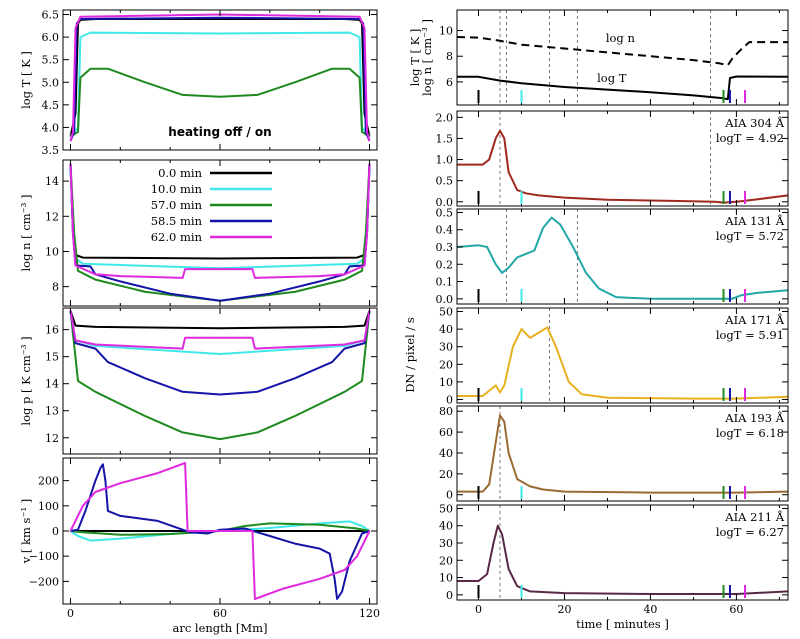  I want to click on x-tick-label: 120, so click(369, 613).